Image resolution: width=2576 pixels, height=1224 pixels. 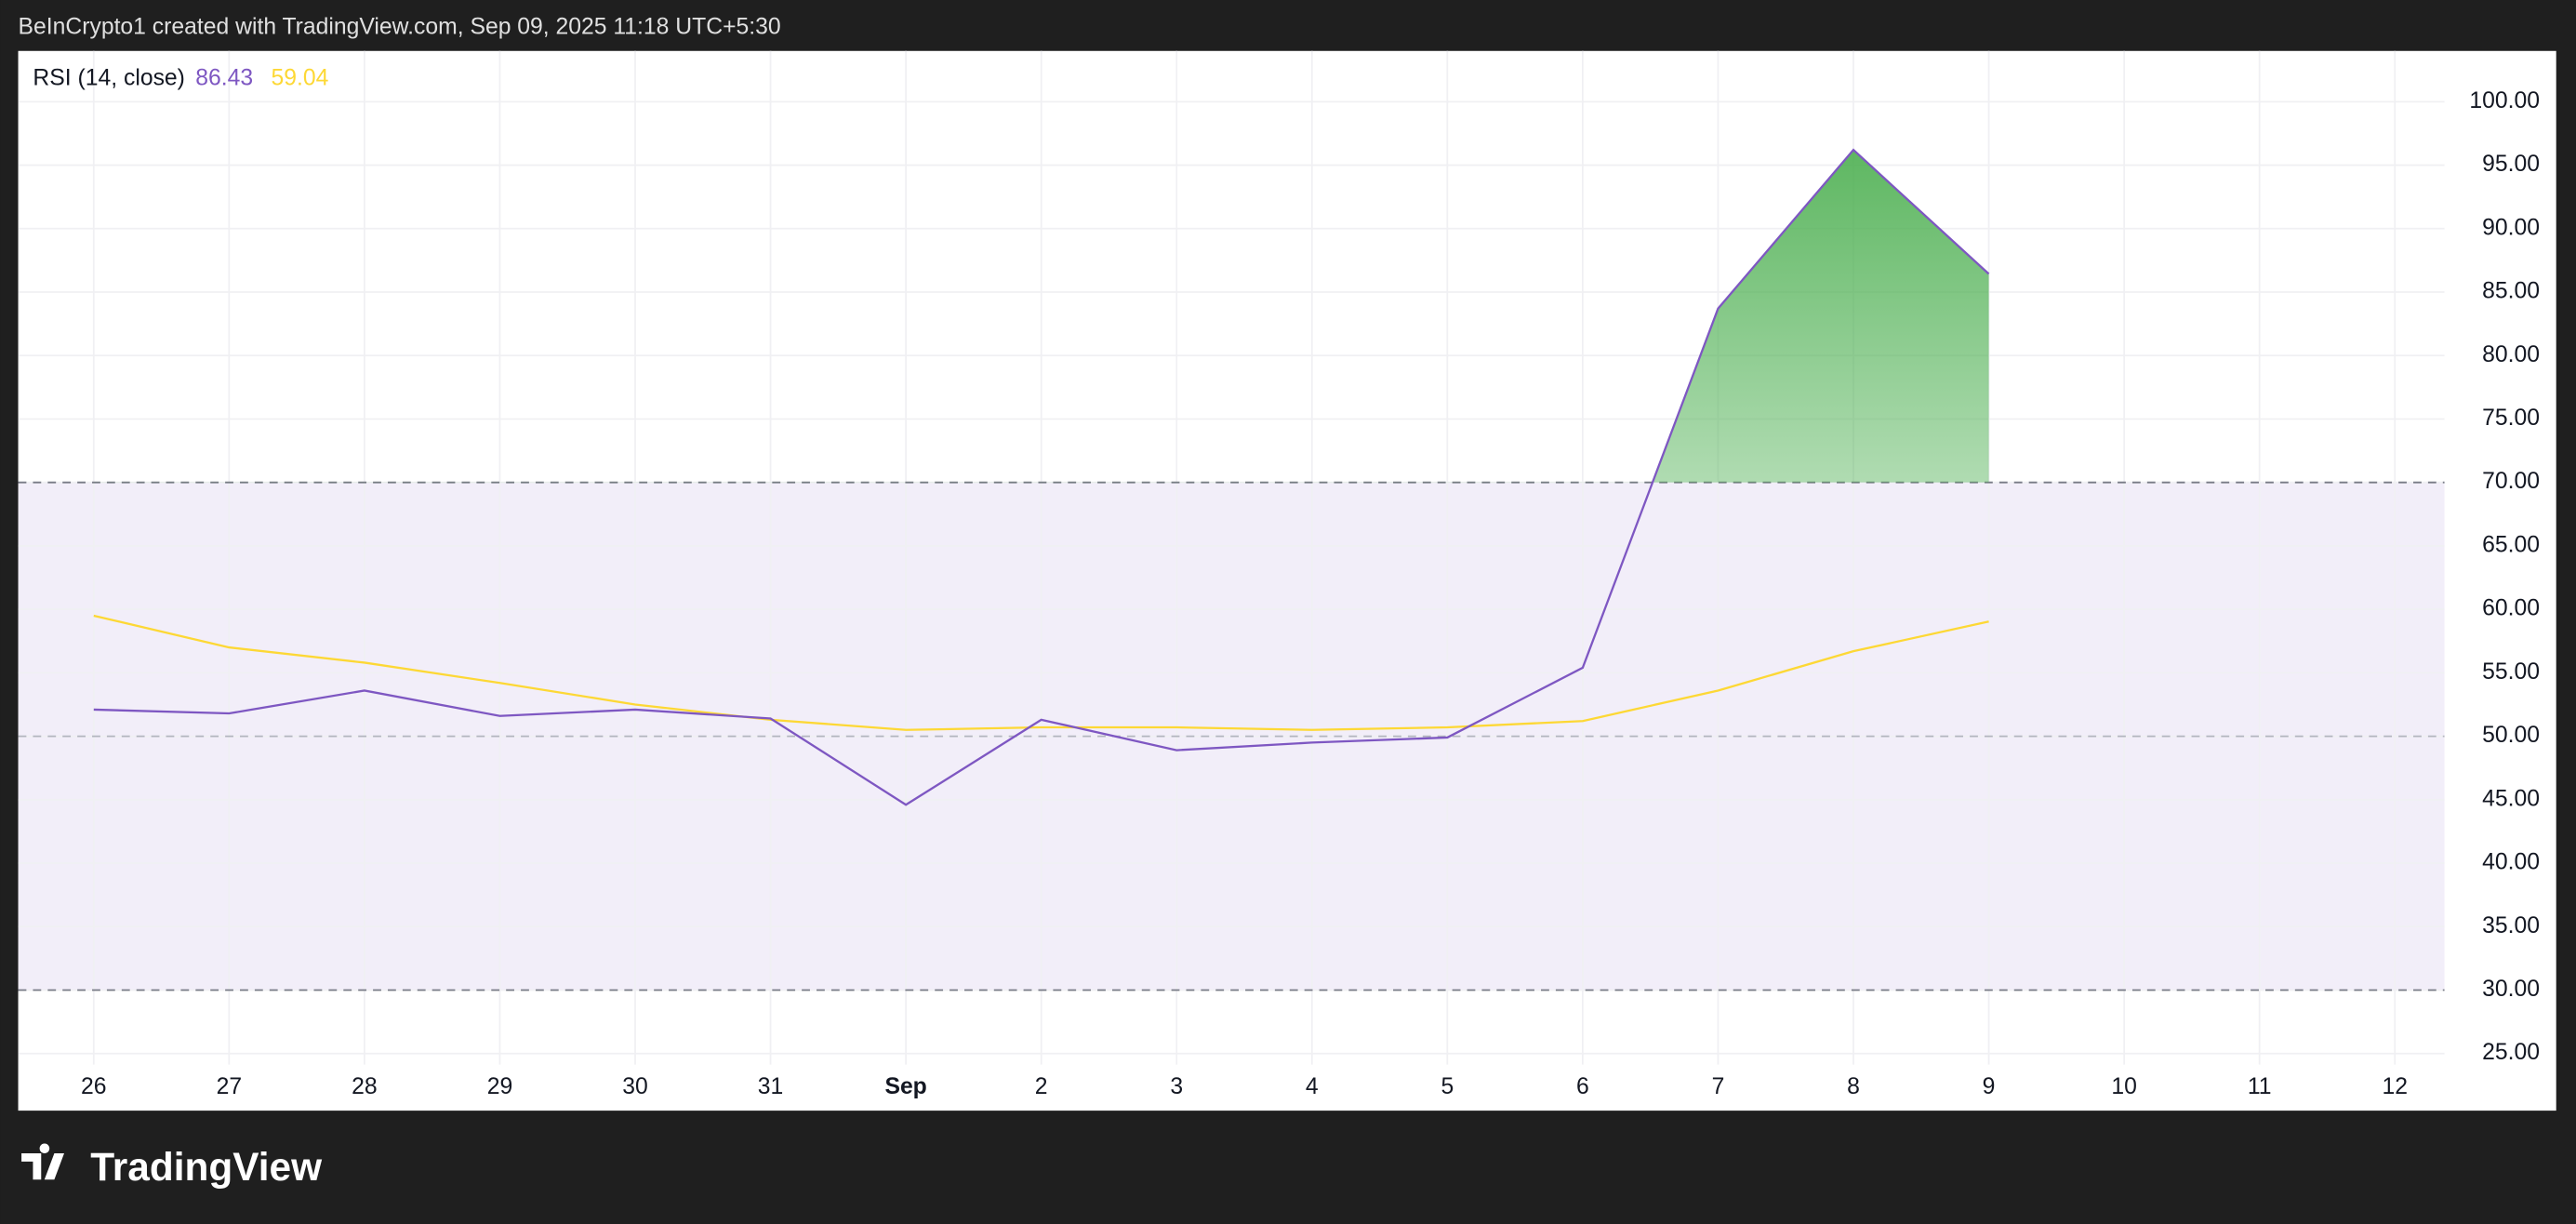 I want to click on legend-title: RSI (14, close), so click(x=108, y=77).